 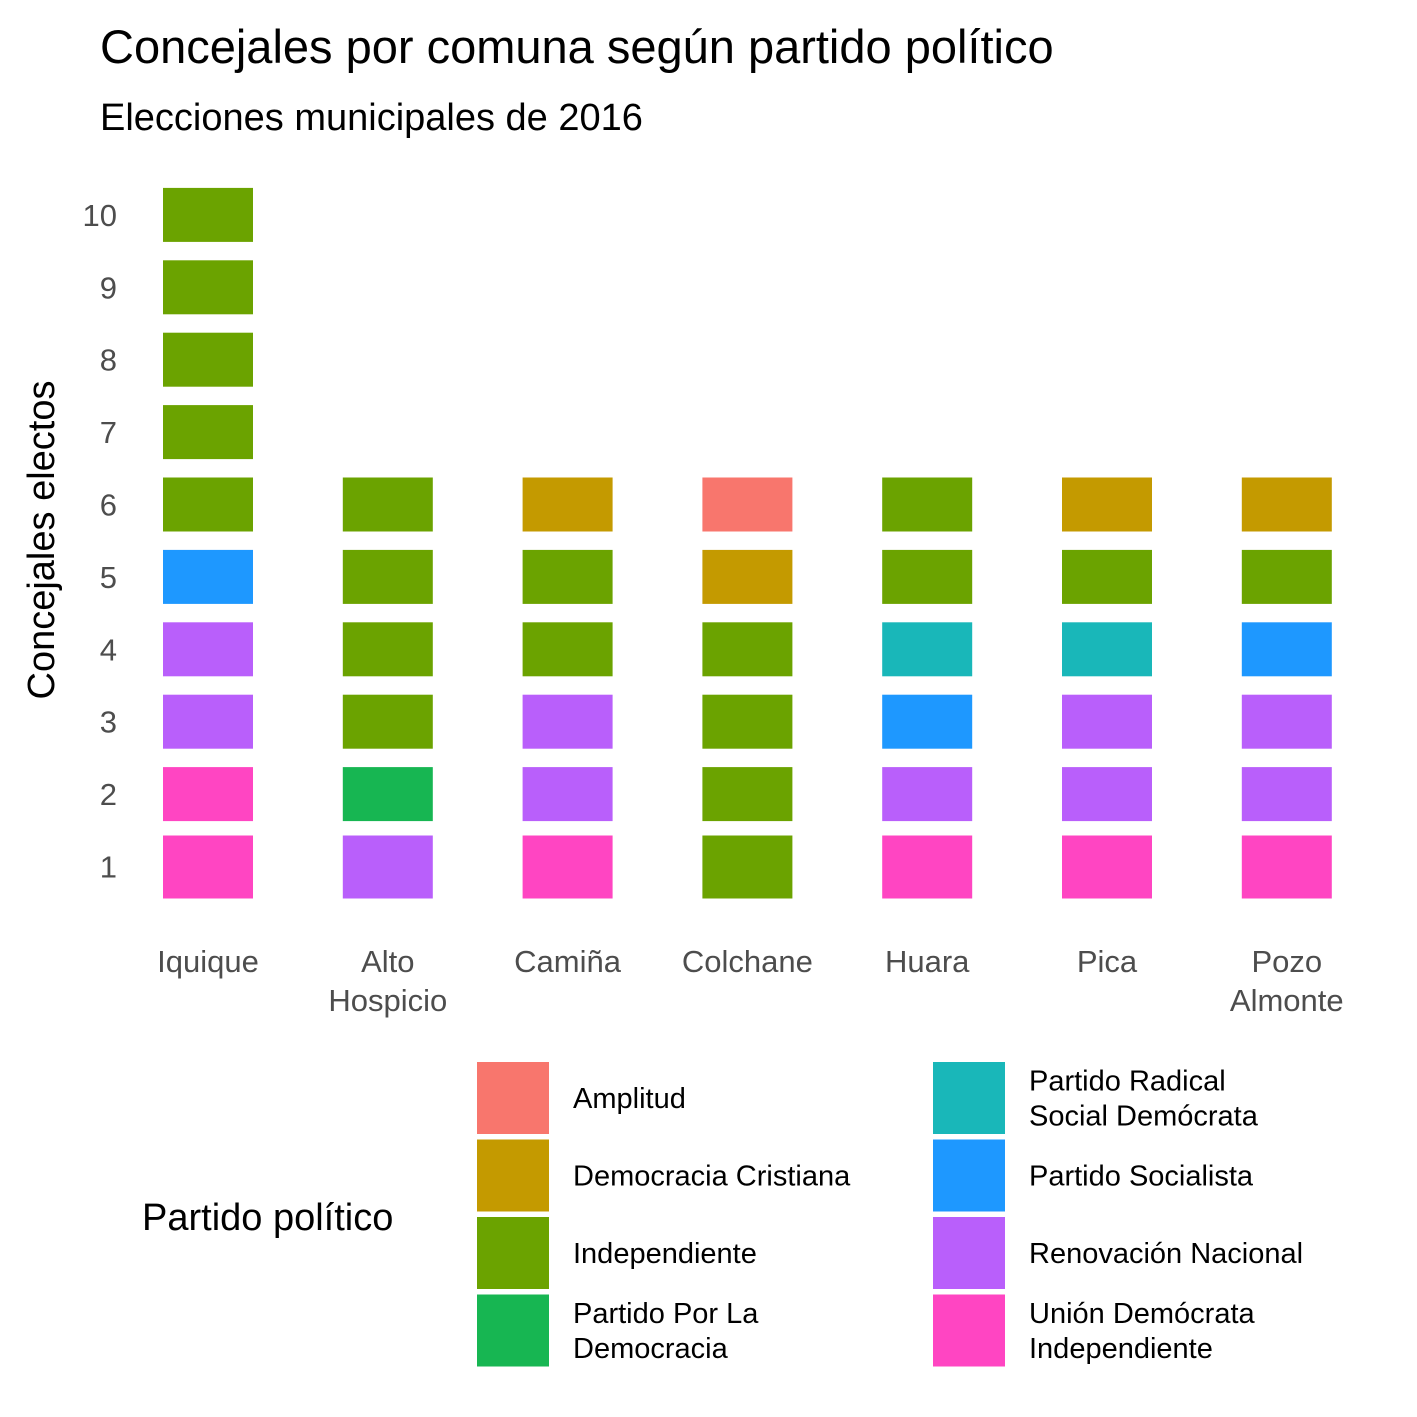 I want to click on legend-label: Democracia Cristiana, so click(x=712, y=1177).